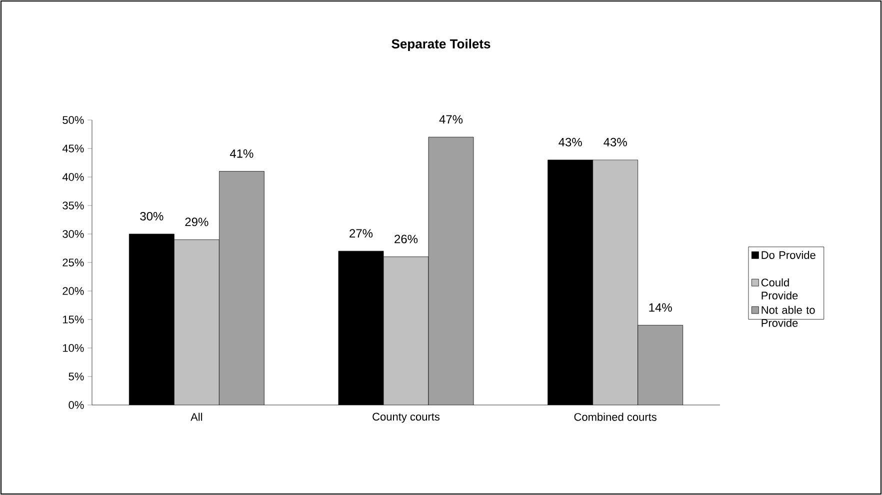 The width and height of the screenshot is (882, 495). Describe the element at coordinates (406, 417) in the screenshot. I see `x-tick-label: County courts` at that location.